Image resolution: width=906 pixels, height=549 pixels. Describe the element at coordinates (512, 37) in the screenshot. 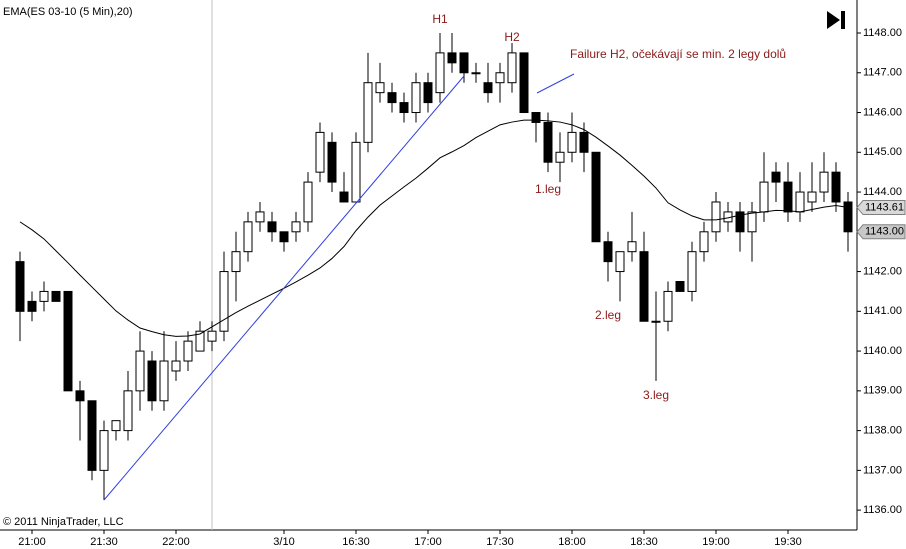

I see `annotation: H2` at that location.